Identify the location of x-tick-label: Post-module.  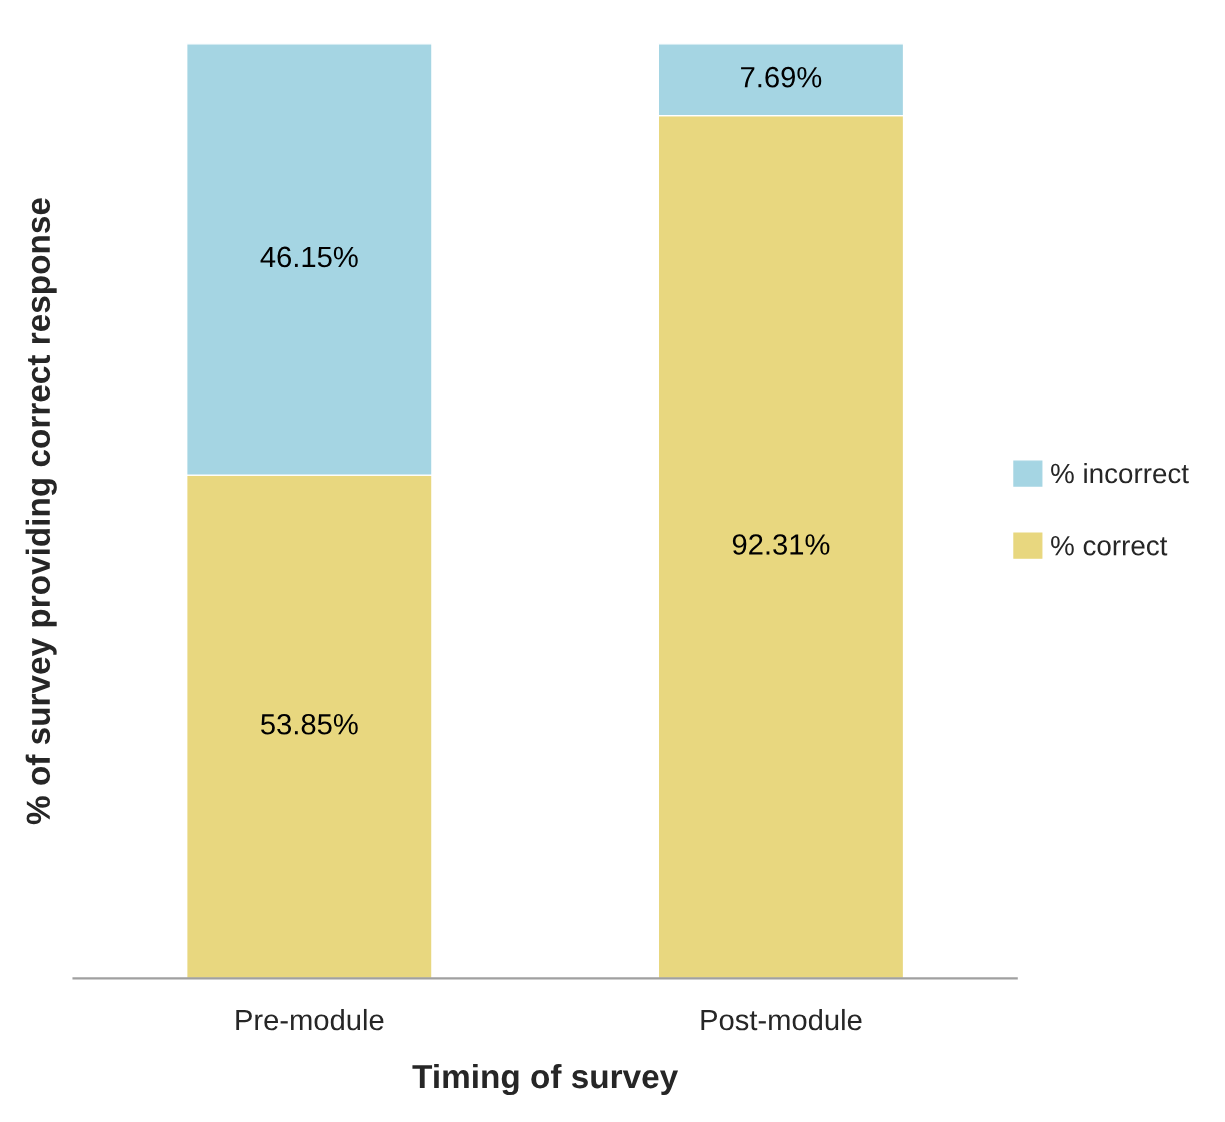
(781, 1019).